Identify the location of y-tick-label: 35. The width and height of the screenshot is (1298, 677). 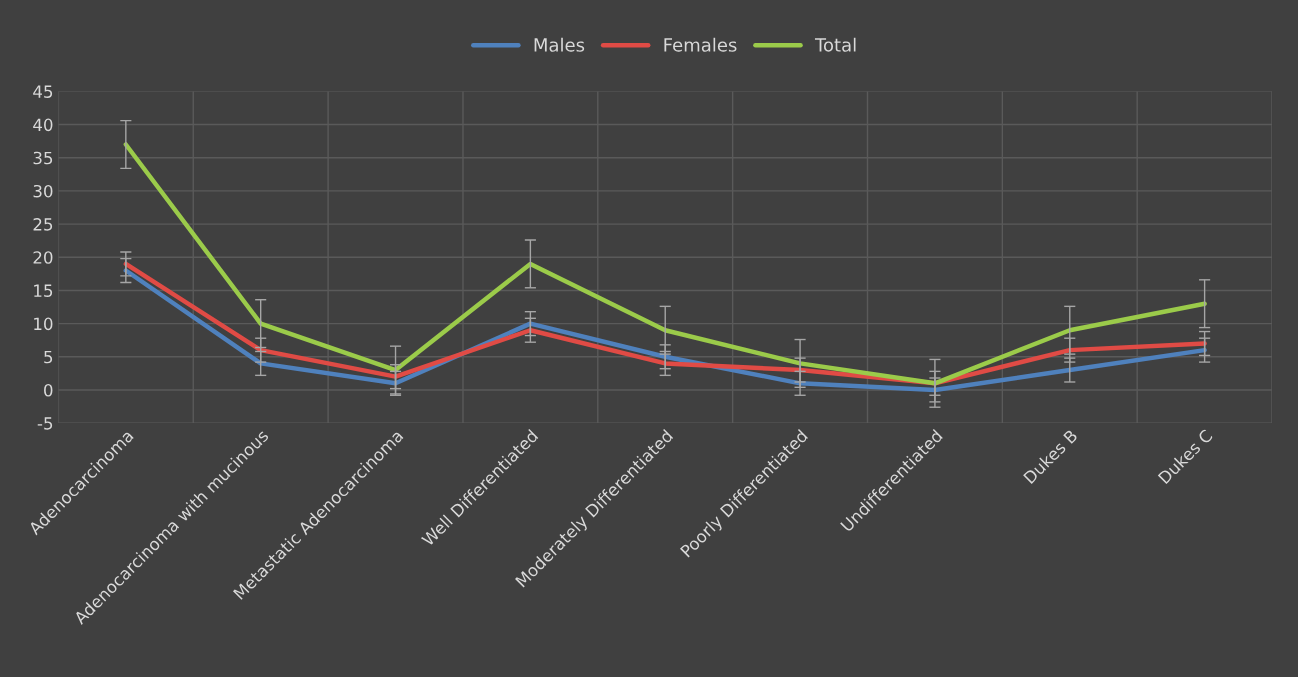
(43, 158).